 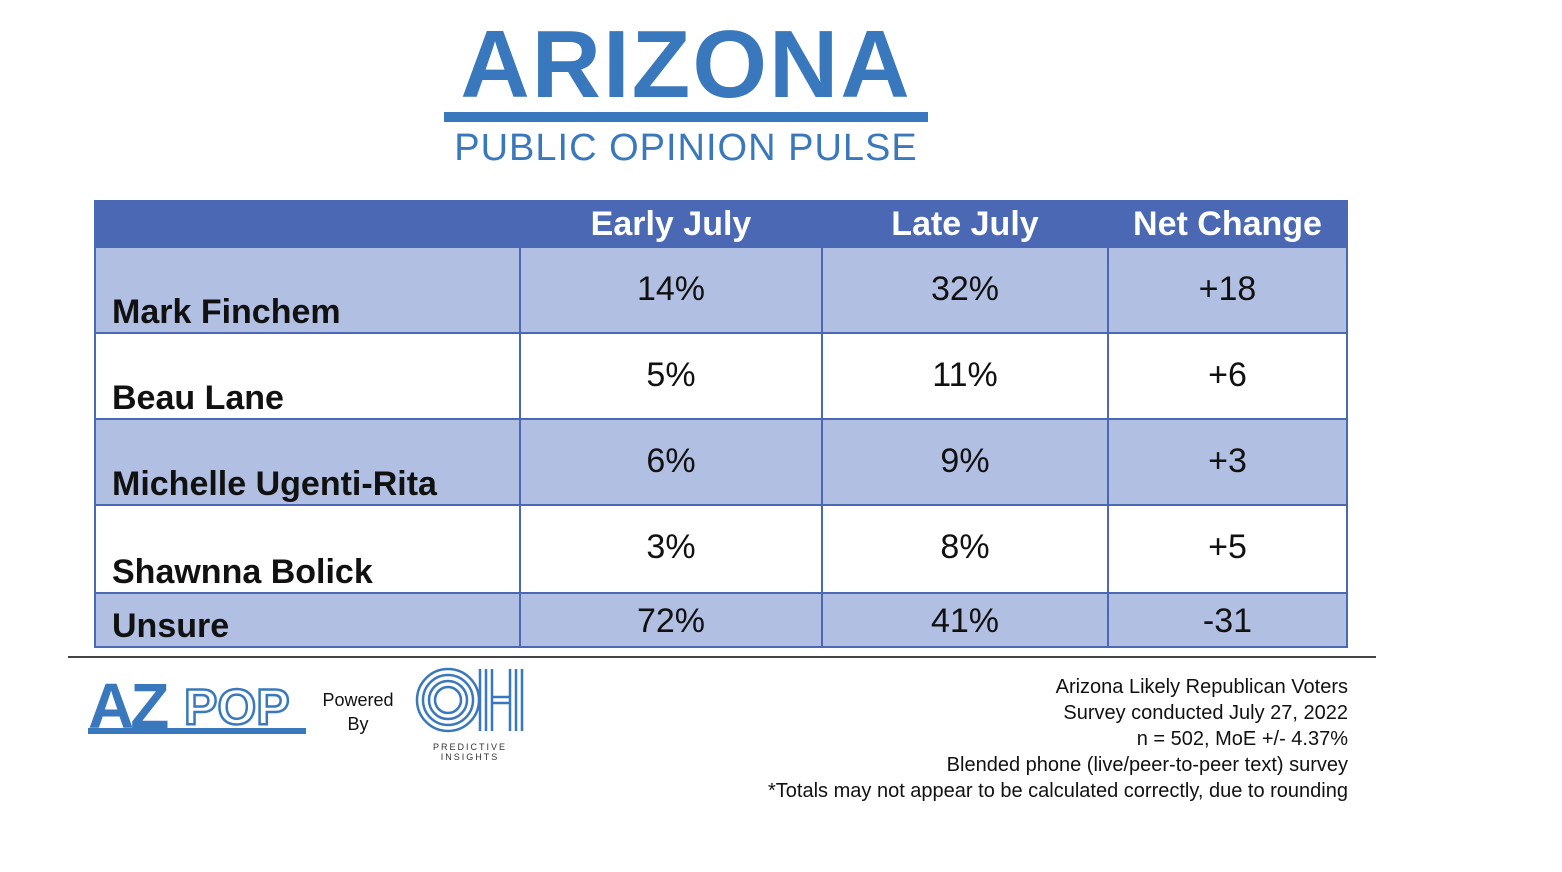 I want to click on early-july-value: 72%, so click(x=671, y=620).